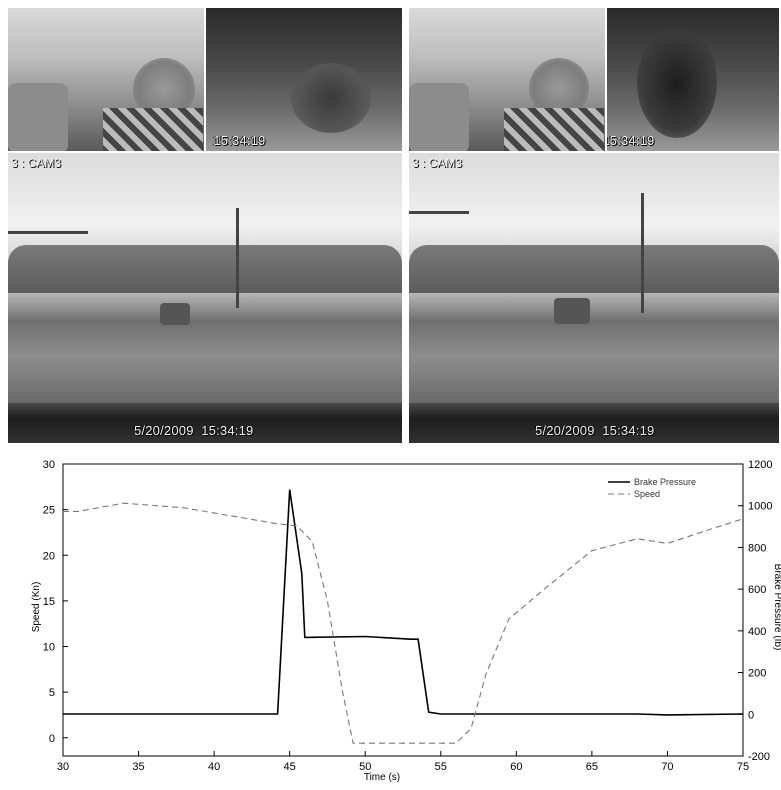 This screenshot has width=781, height=790. I want to click on left-cabin-camera-view, so click(106, 79).